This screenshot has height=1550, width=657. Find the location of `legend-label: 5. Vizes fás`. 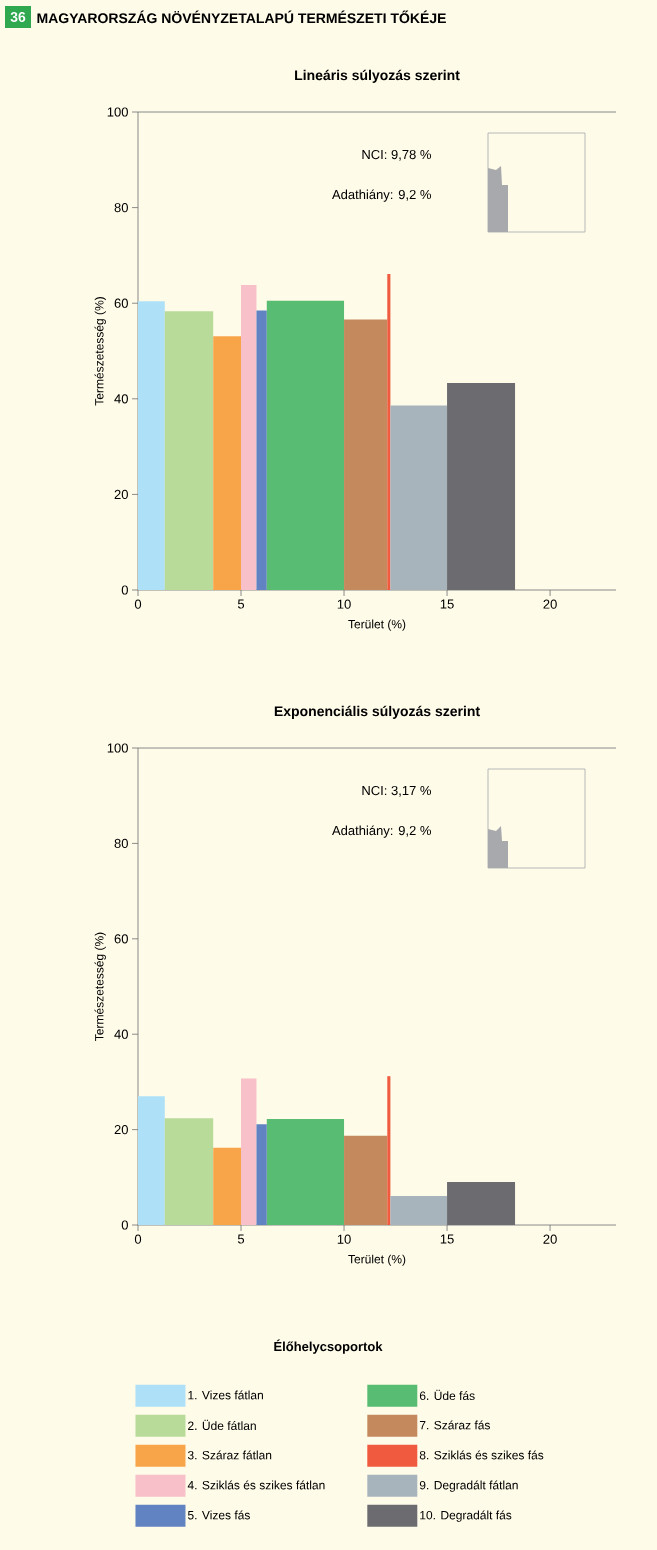

legend-label: 5. Vizes fás is located at coordinates (218, 1515).